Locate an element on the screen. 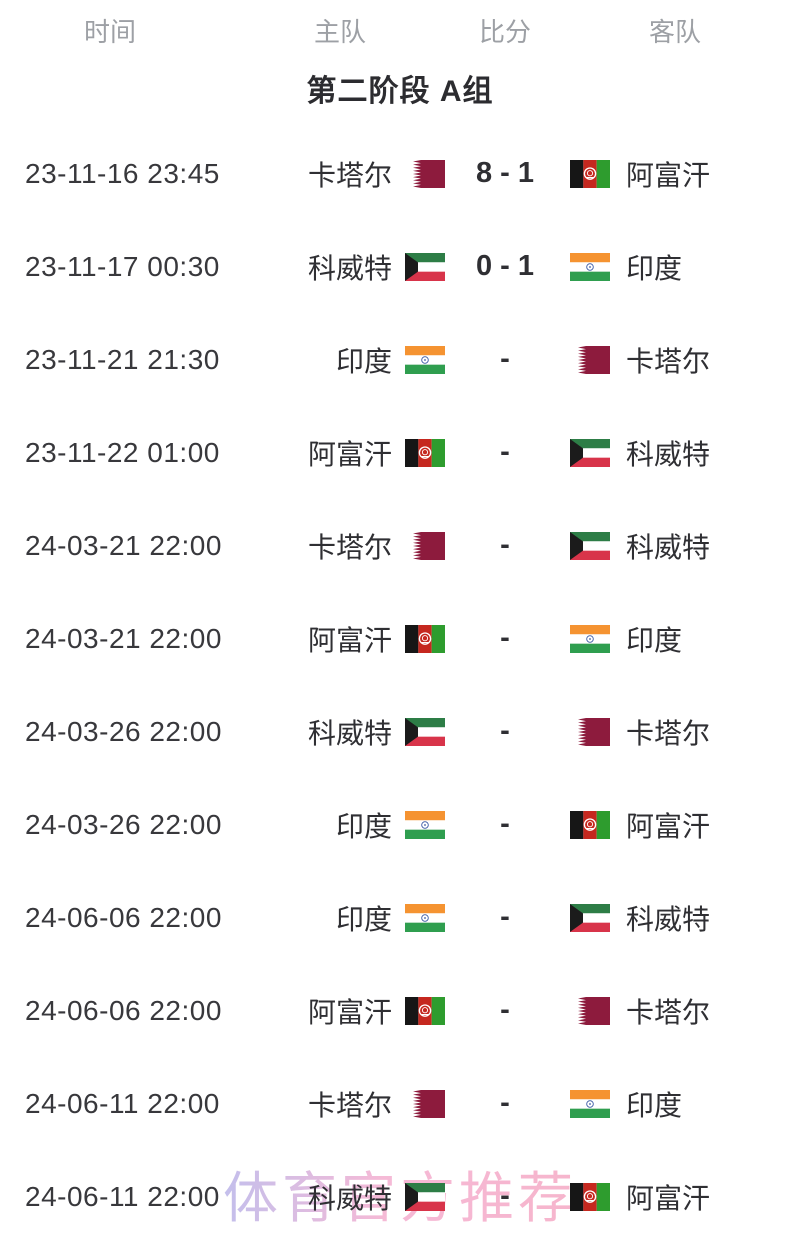  column-header-home: 主队 is located at coordinates (339, 31).